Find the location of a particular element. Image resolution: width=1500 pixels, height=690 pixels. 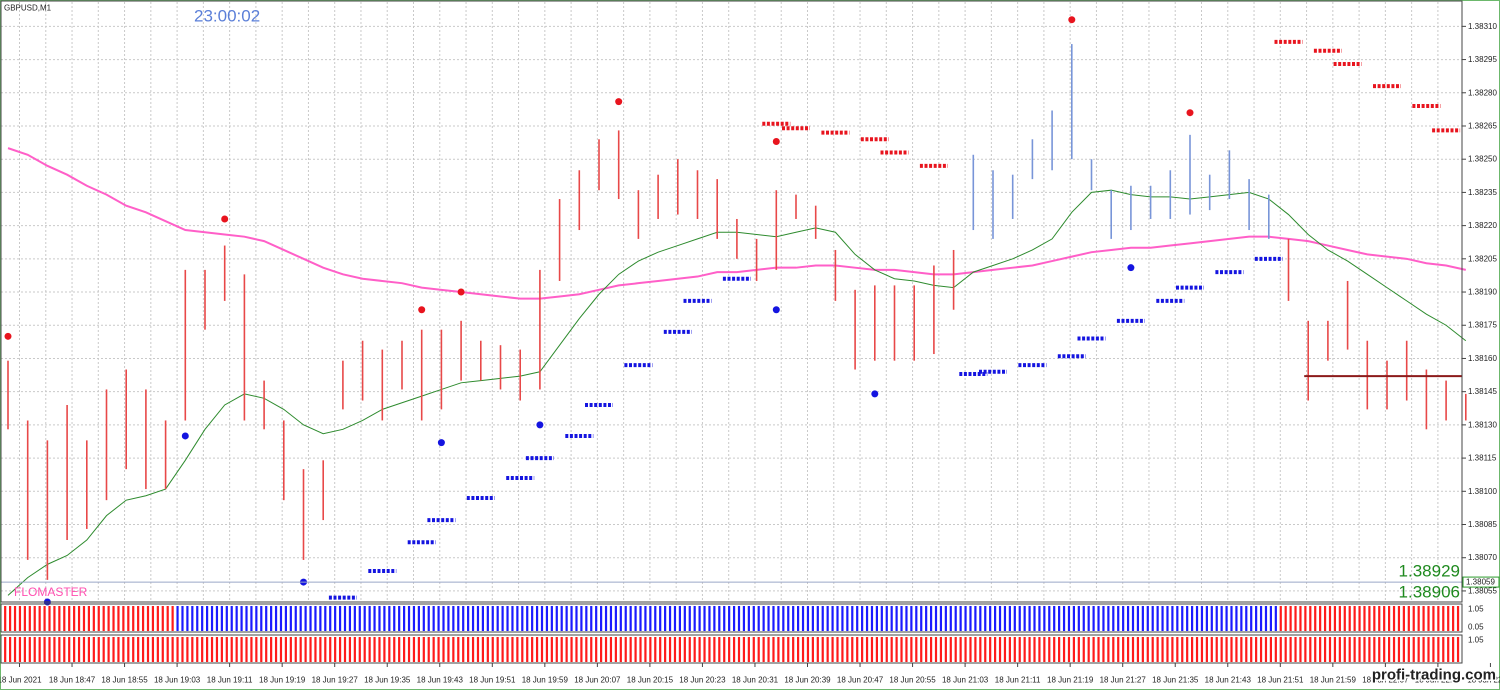

x-tick-label: 18 Jun 20:07 is located at coordinates (597, 680).